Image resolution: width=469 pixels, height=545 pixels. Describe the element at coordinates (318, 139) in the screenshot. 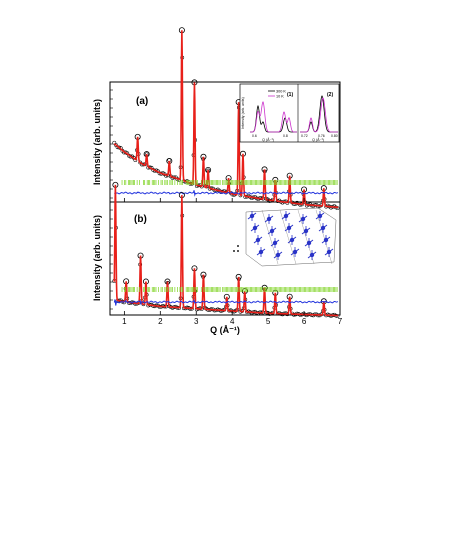

I see `inset-a-xlabel-2: Q (Å⁻¹)` at that location.